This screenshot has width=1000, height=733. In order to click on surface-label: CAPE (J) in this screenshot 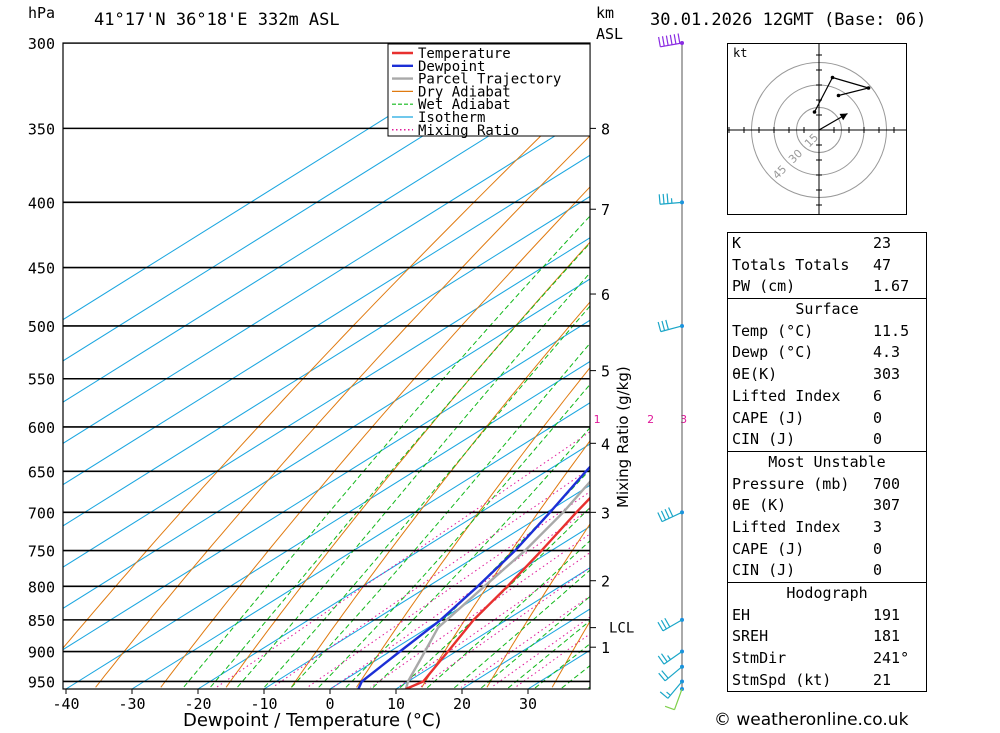, I will do `click(768, 417)`.